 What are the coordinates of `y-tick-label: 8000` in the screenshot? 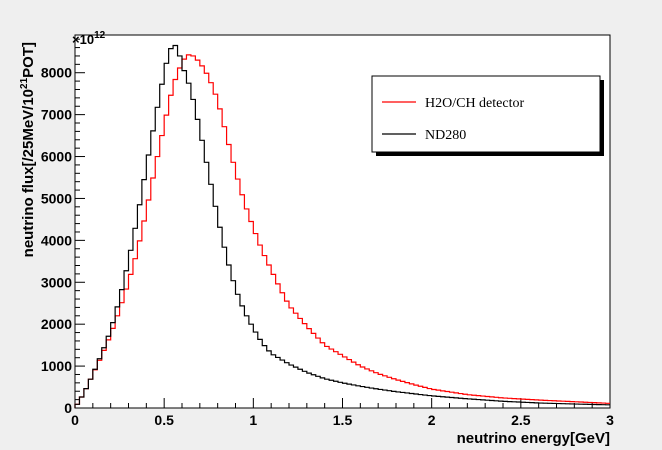 It's located at (56, 73).